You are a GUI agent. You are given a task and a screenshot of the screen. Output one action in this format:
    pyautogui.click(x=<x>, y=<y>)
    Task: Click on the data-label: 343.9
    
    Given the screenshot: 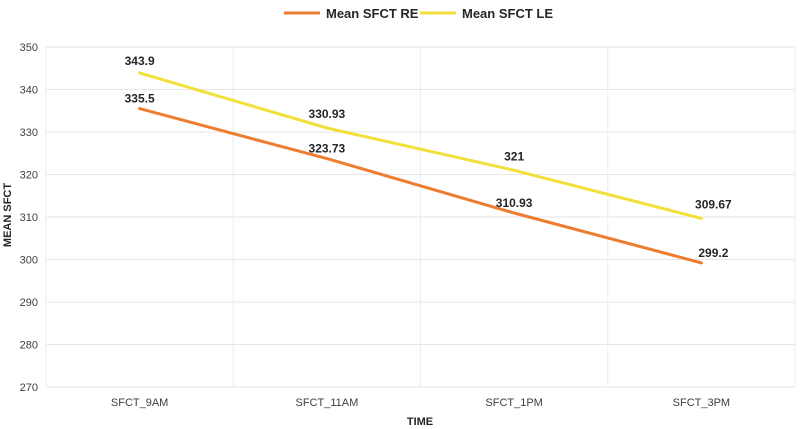 What is the action you would take?
    pyautogui.click(x=140, y=61)
    